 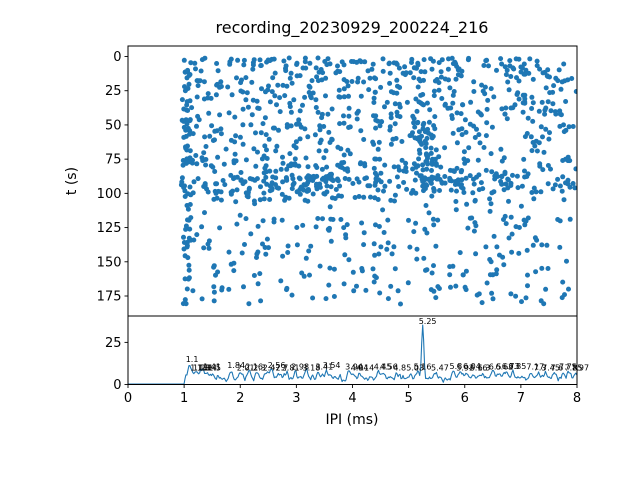 I want to click on y-tick-label: 125, so click(x=109, y=228).